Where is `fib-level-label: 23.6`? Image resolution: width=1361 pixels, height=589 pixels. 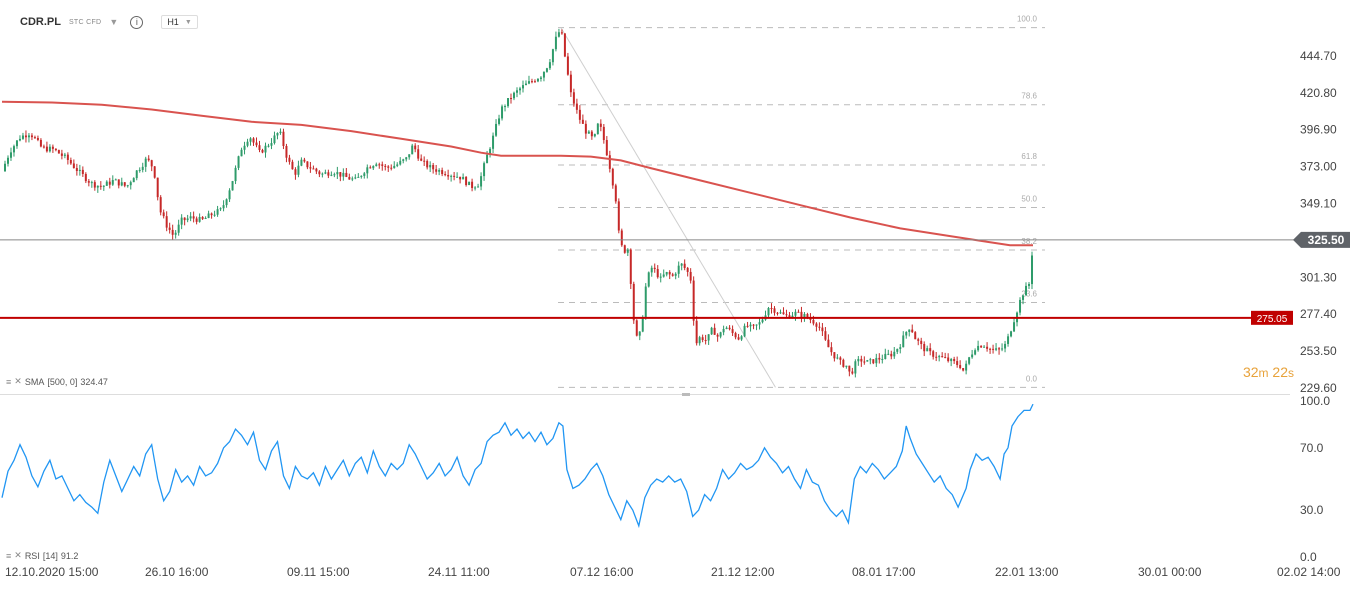 fib-level-label: 23.6 is located at coordinates (1029, 293).